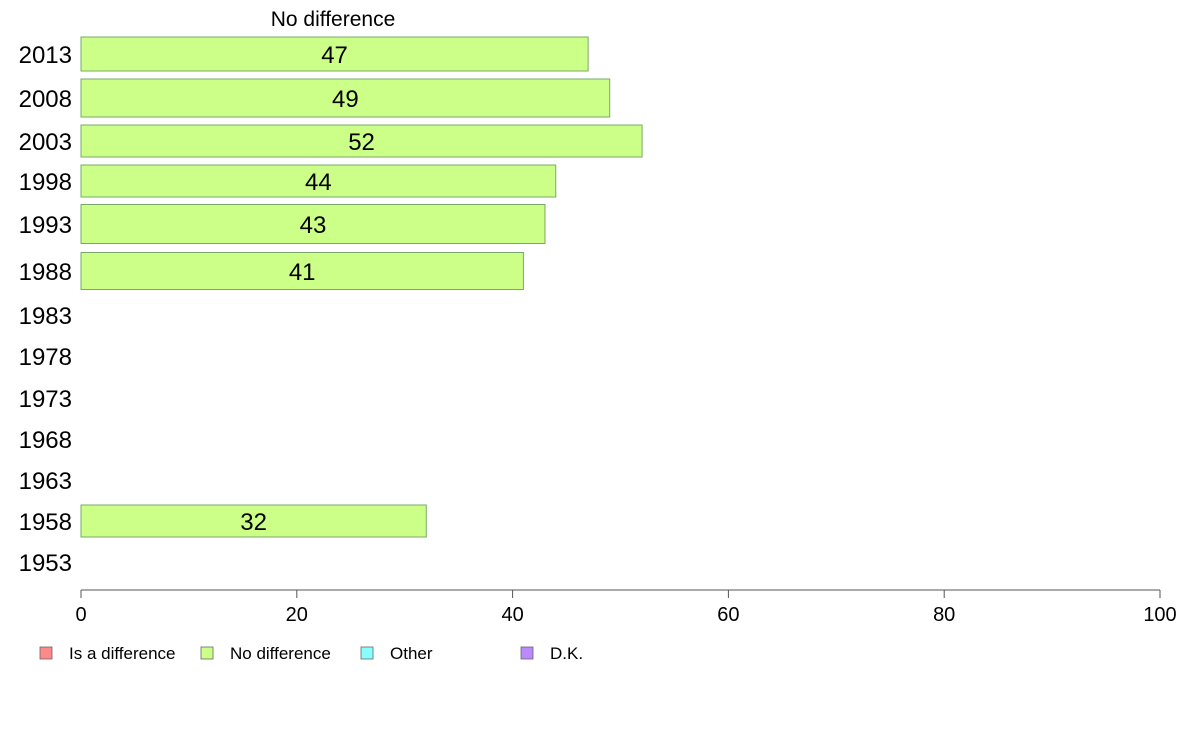  I want to click on legend-item: No difference, so click(265, 653).